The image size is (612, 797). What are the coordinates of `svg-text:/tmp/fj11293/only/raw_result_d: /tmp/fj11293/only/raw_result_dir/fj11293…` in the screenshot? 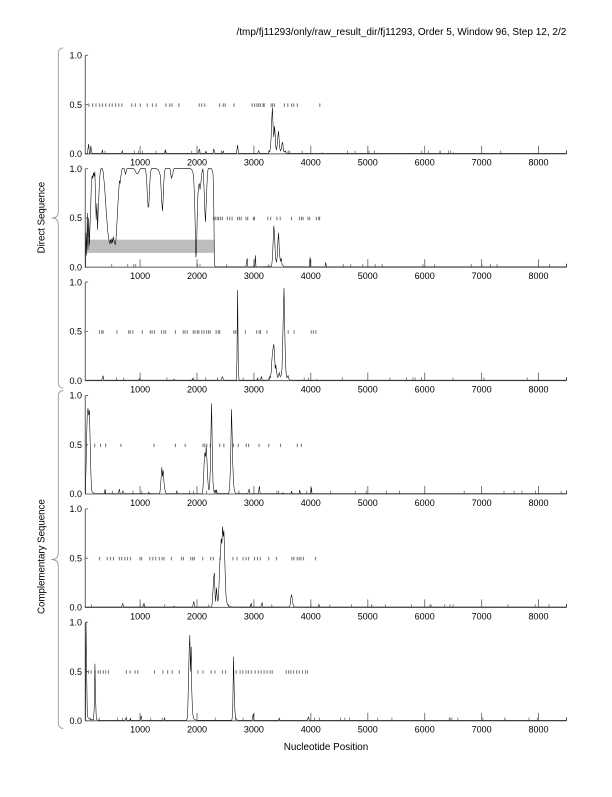 It's located at (401, 32).